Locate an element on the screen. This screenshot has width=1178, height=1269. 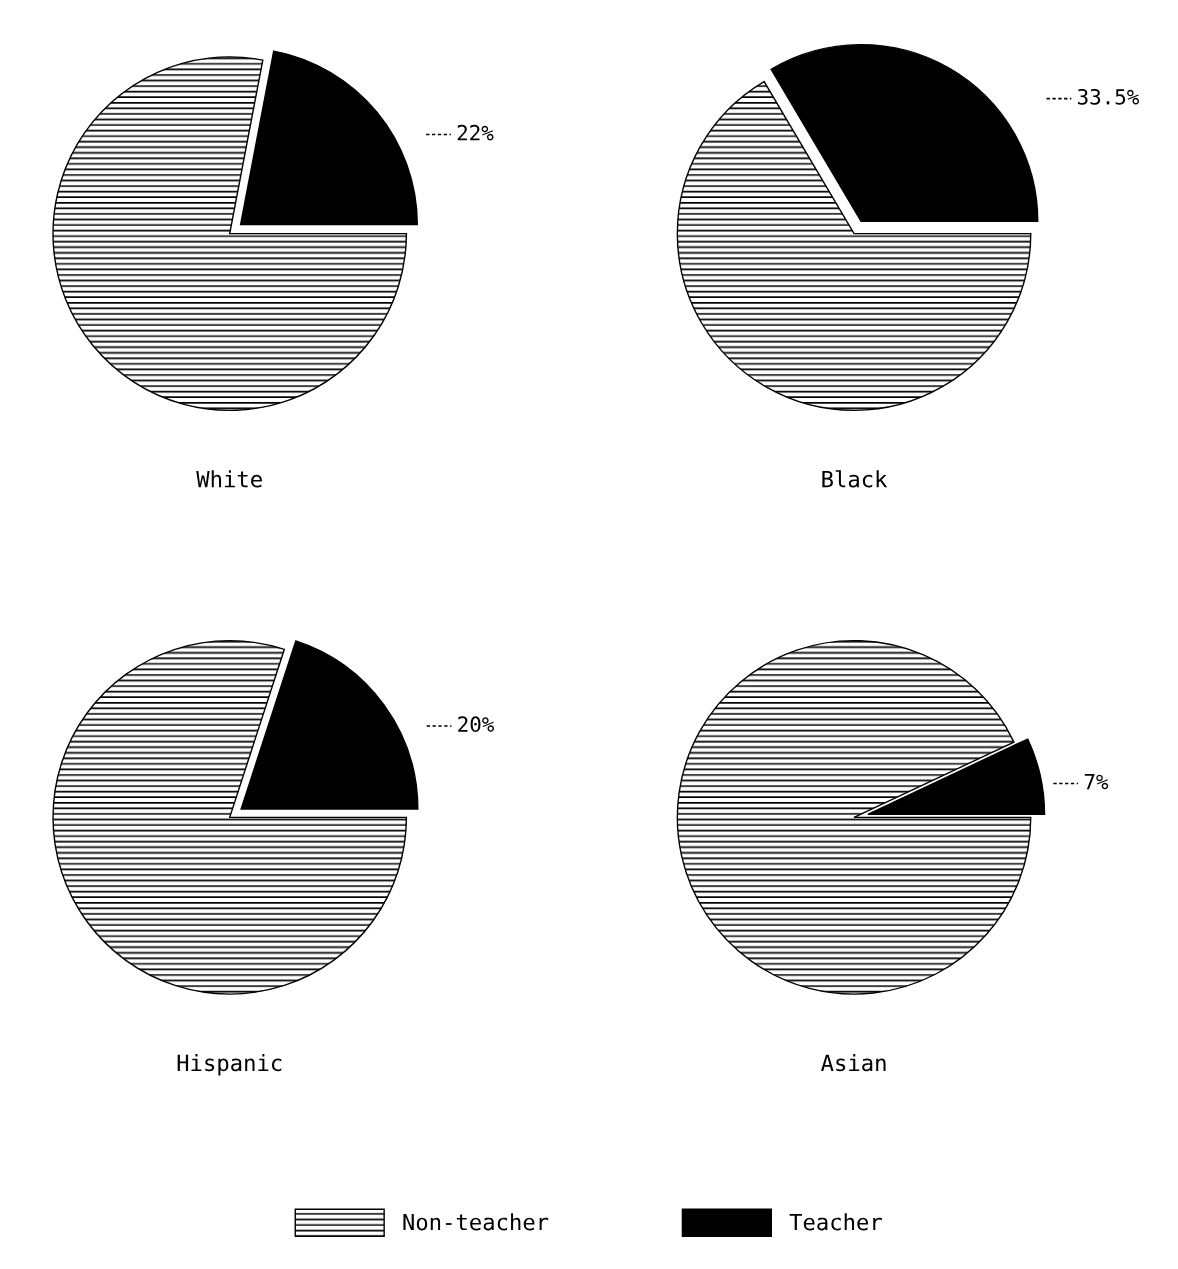
text: Asian is located at coordinates (853, 1063).